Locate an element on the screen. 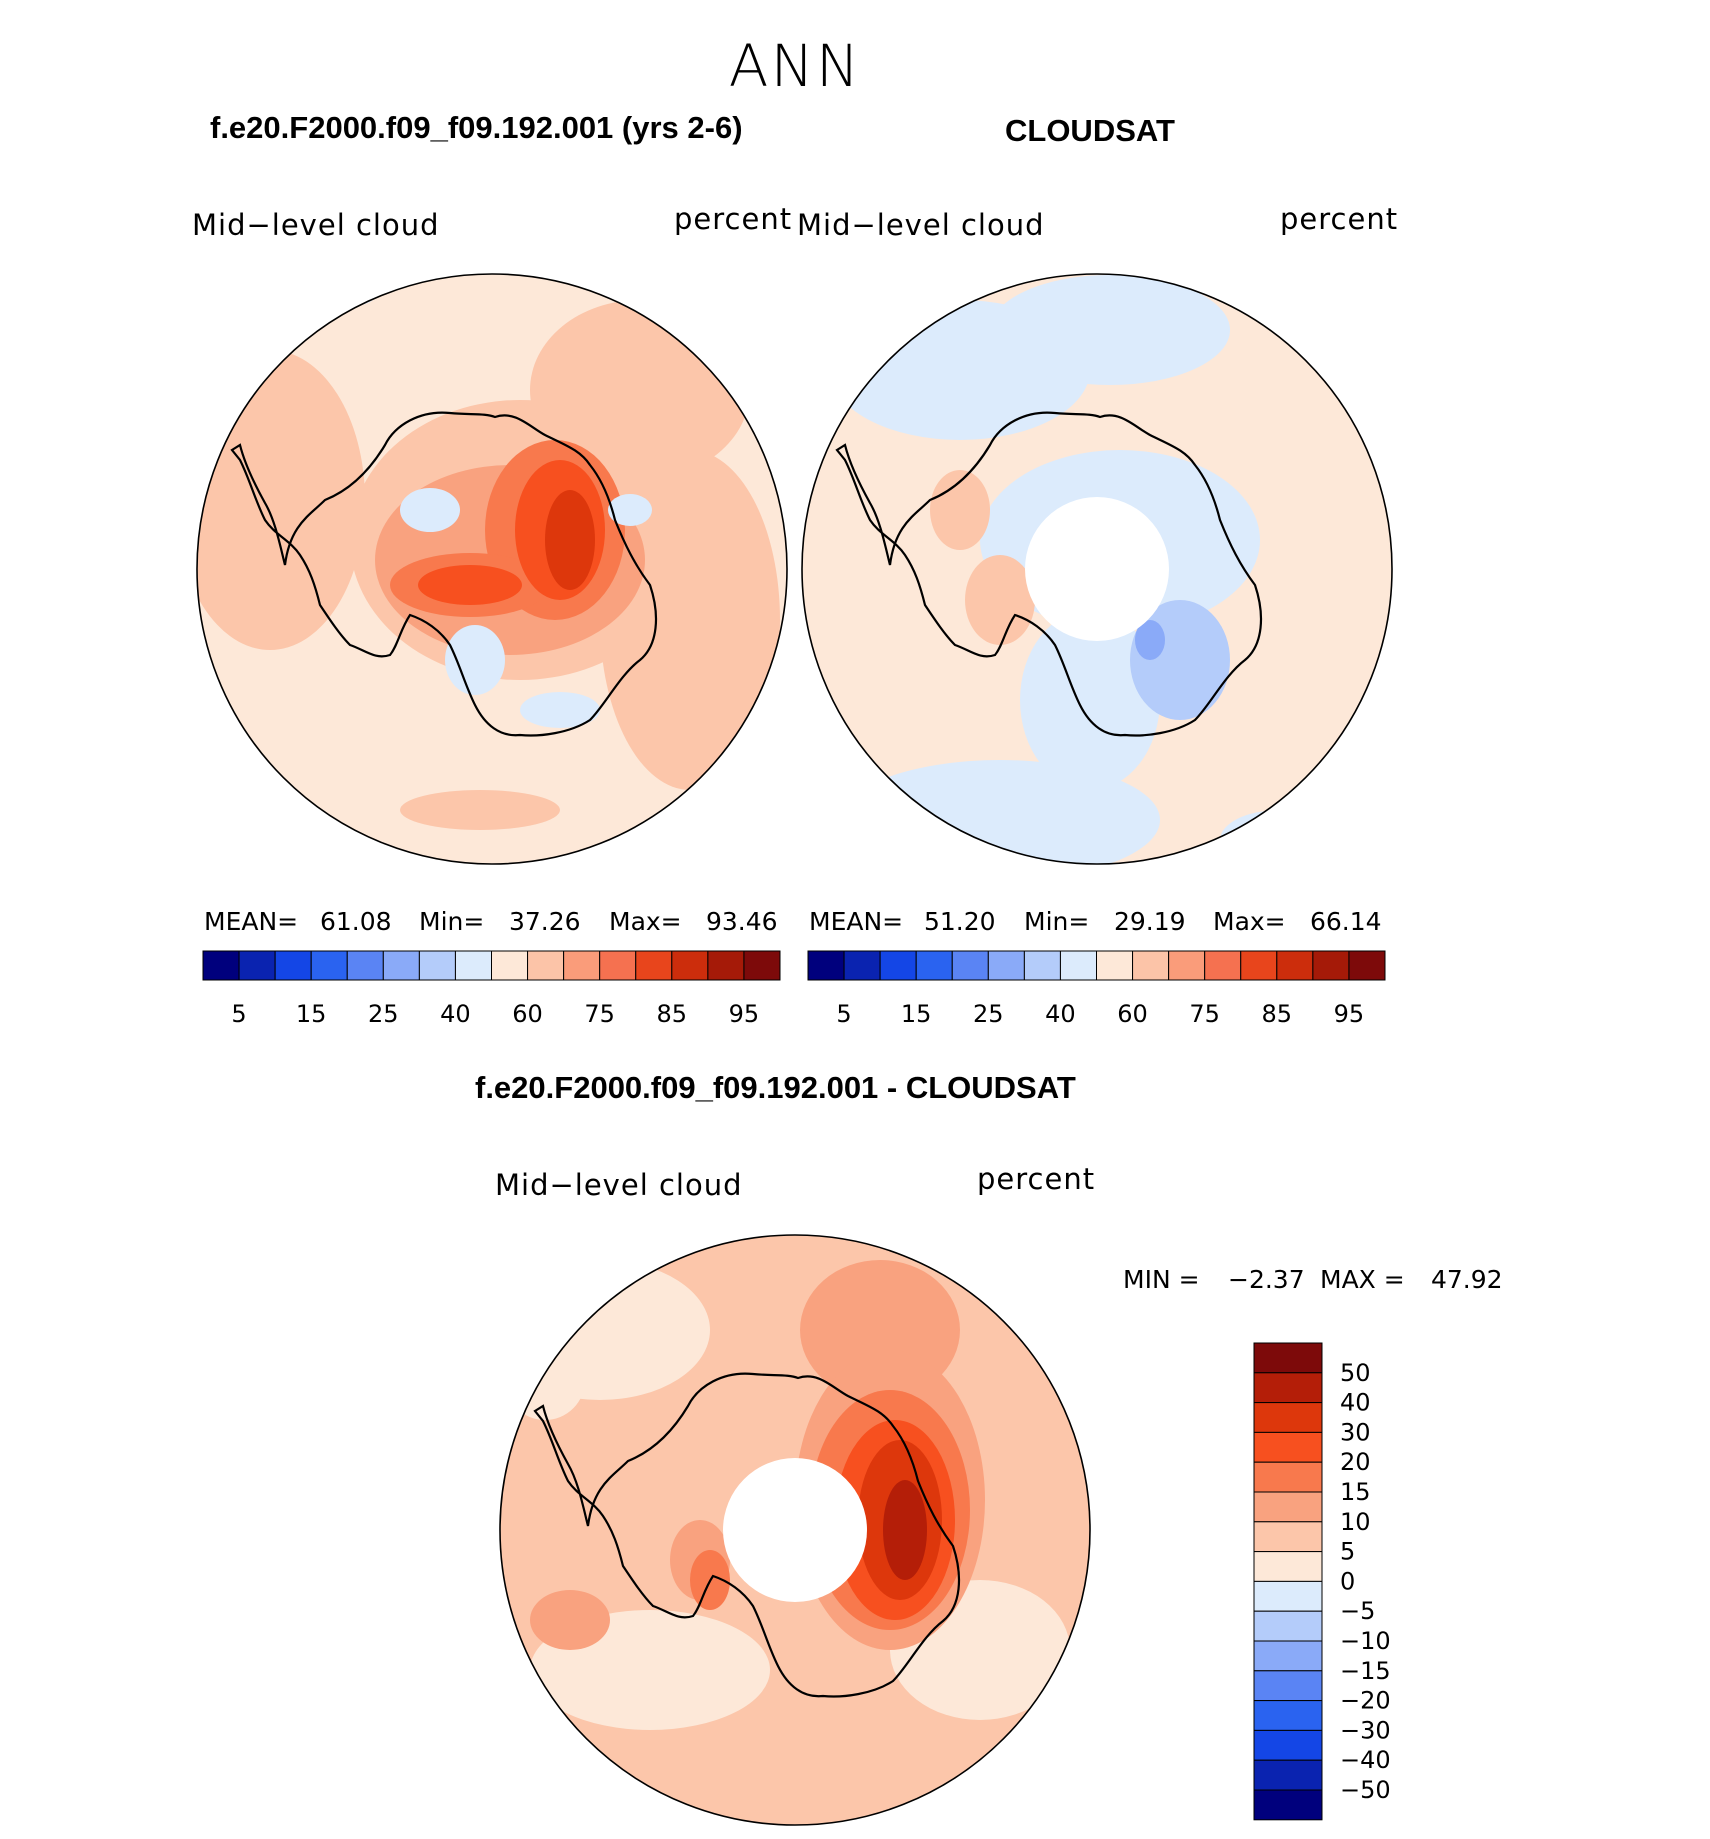 The image size is (1710, 1839). panel-1-colorbar-tick-label: 25 is located at coordinates (383, 1014).